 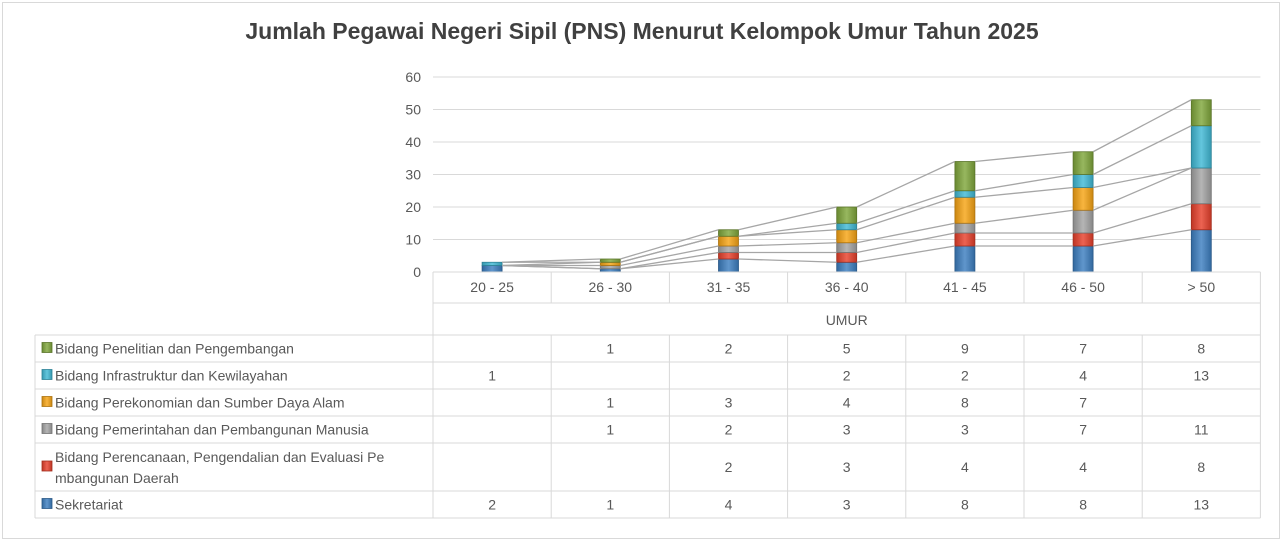 I want to click on x-tick-label: 20 - 25, so click(x=492, y=287).